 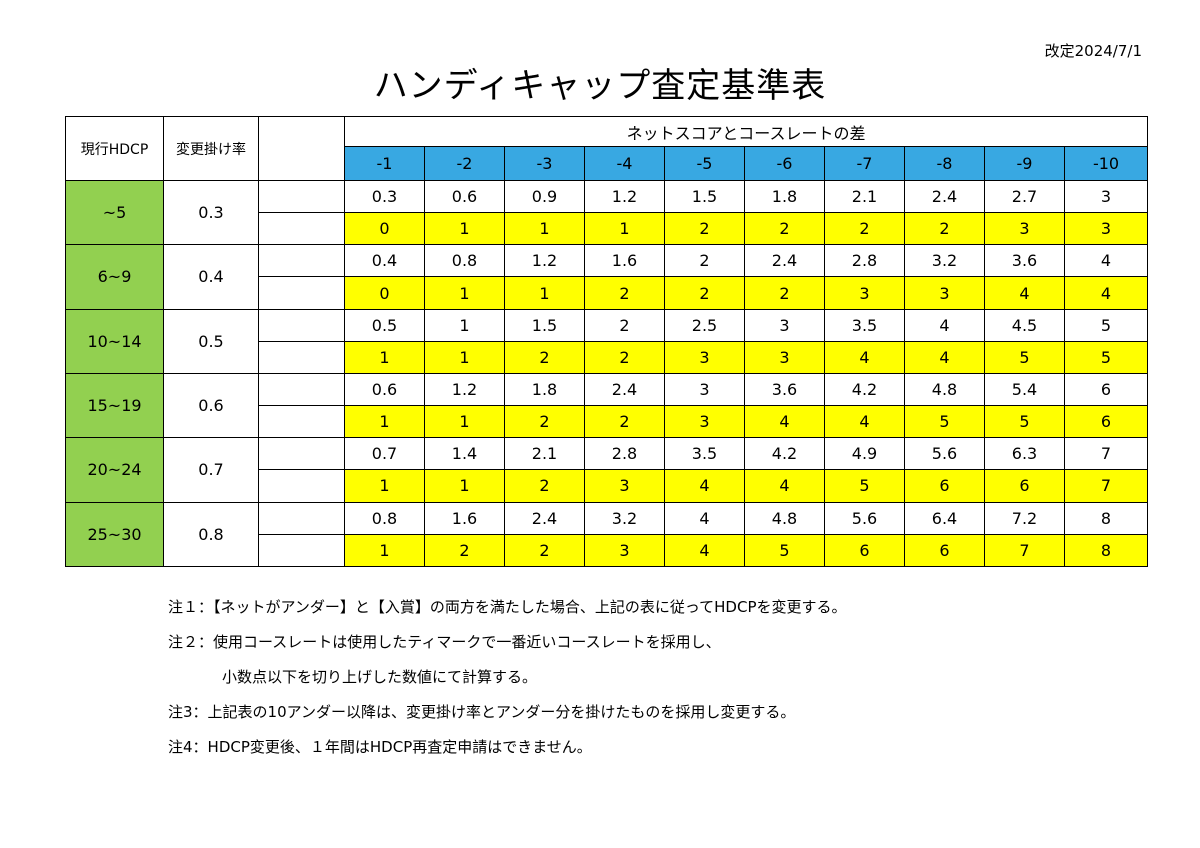 I want to click on note-2-continued: 小数点以下を切り上げした数値にて計算する。, so click(x=380, y=677).